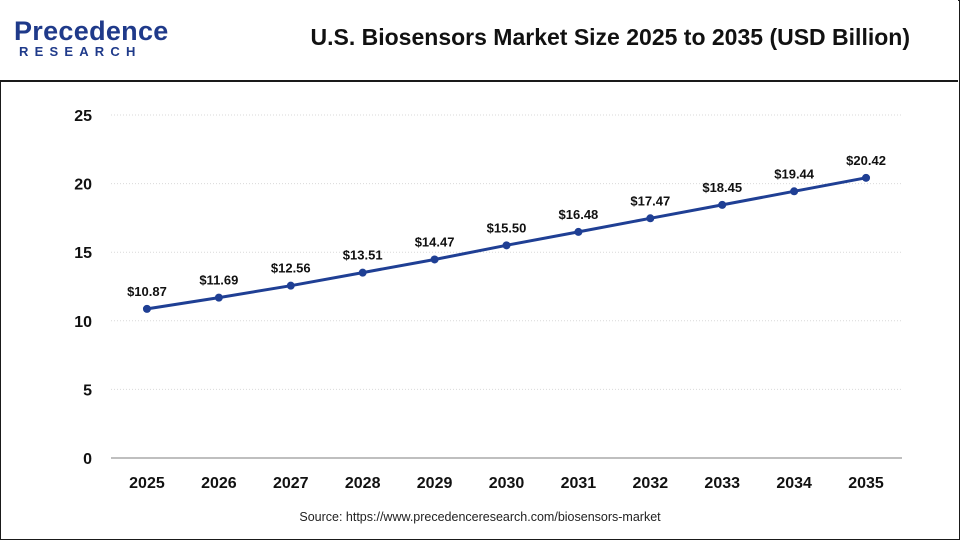 The width and height of the screenshot is (960, 540). What do you see at coordinates (363, 255) in the screenshot?
I see `data-label: $13.51` at bounding box center [363, 255].